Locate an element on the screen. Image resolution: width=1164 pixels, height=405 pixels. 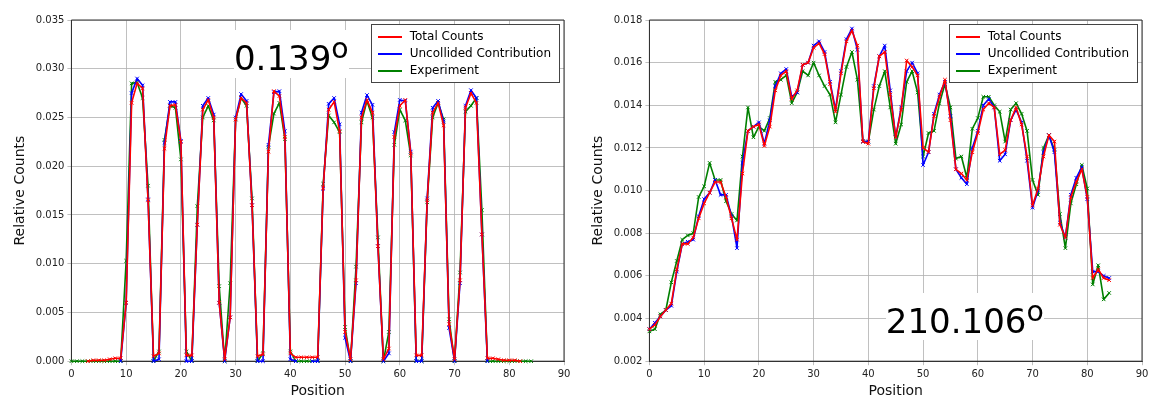
y-tick-label: 0.030 is located at coordinates (50, 68).